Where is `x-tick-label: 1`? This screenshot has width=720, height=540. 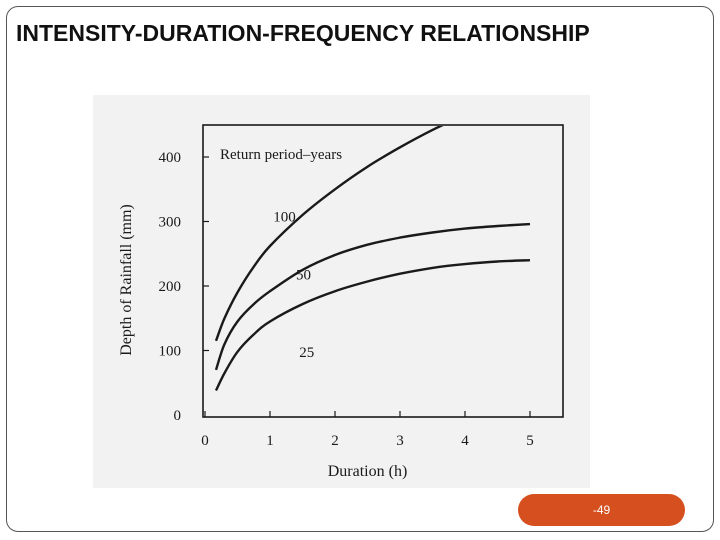
x-tick-label: 1 is located at coordinates (270, 441).